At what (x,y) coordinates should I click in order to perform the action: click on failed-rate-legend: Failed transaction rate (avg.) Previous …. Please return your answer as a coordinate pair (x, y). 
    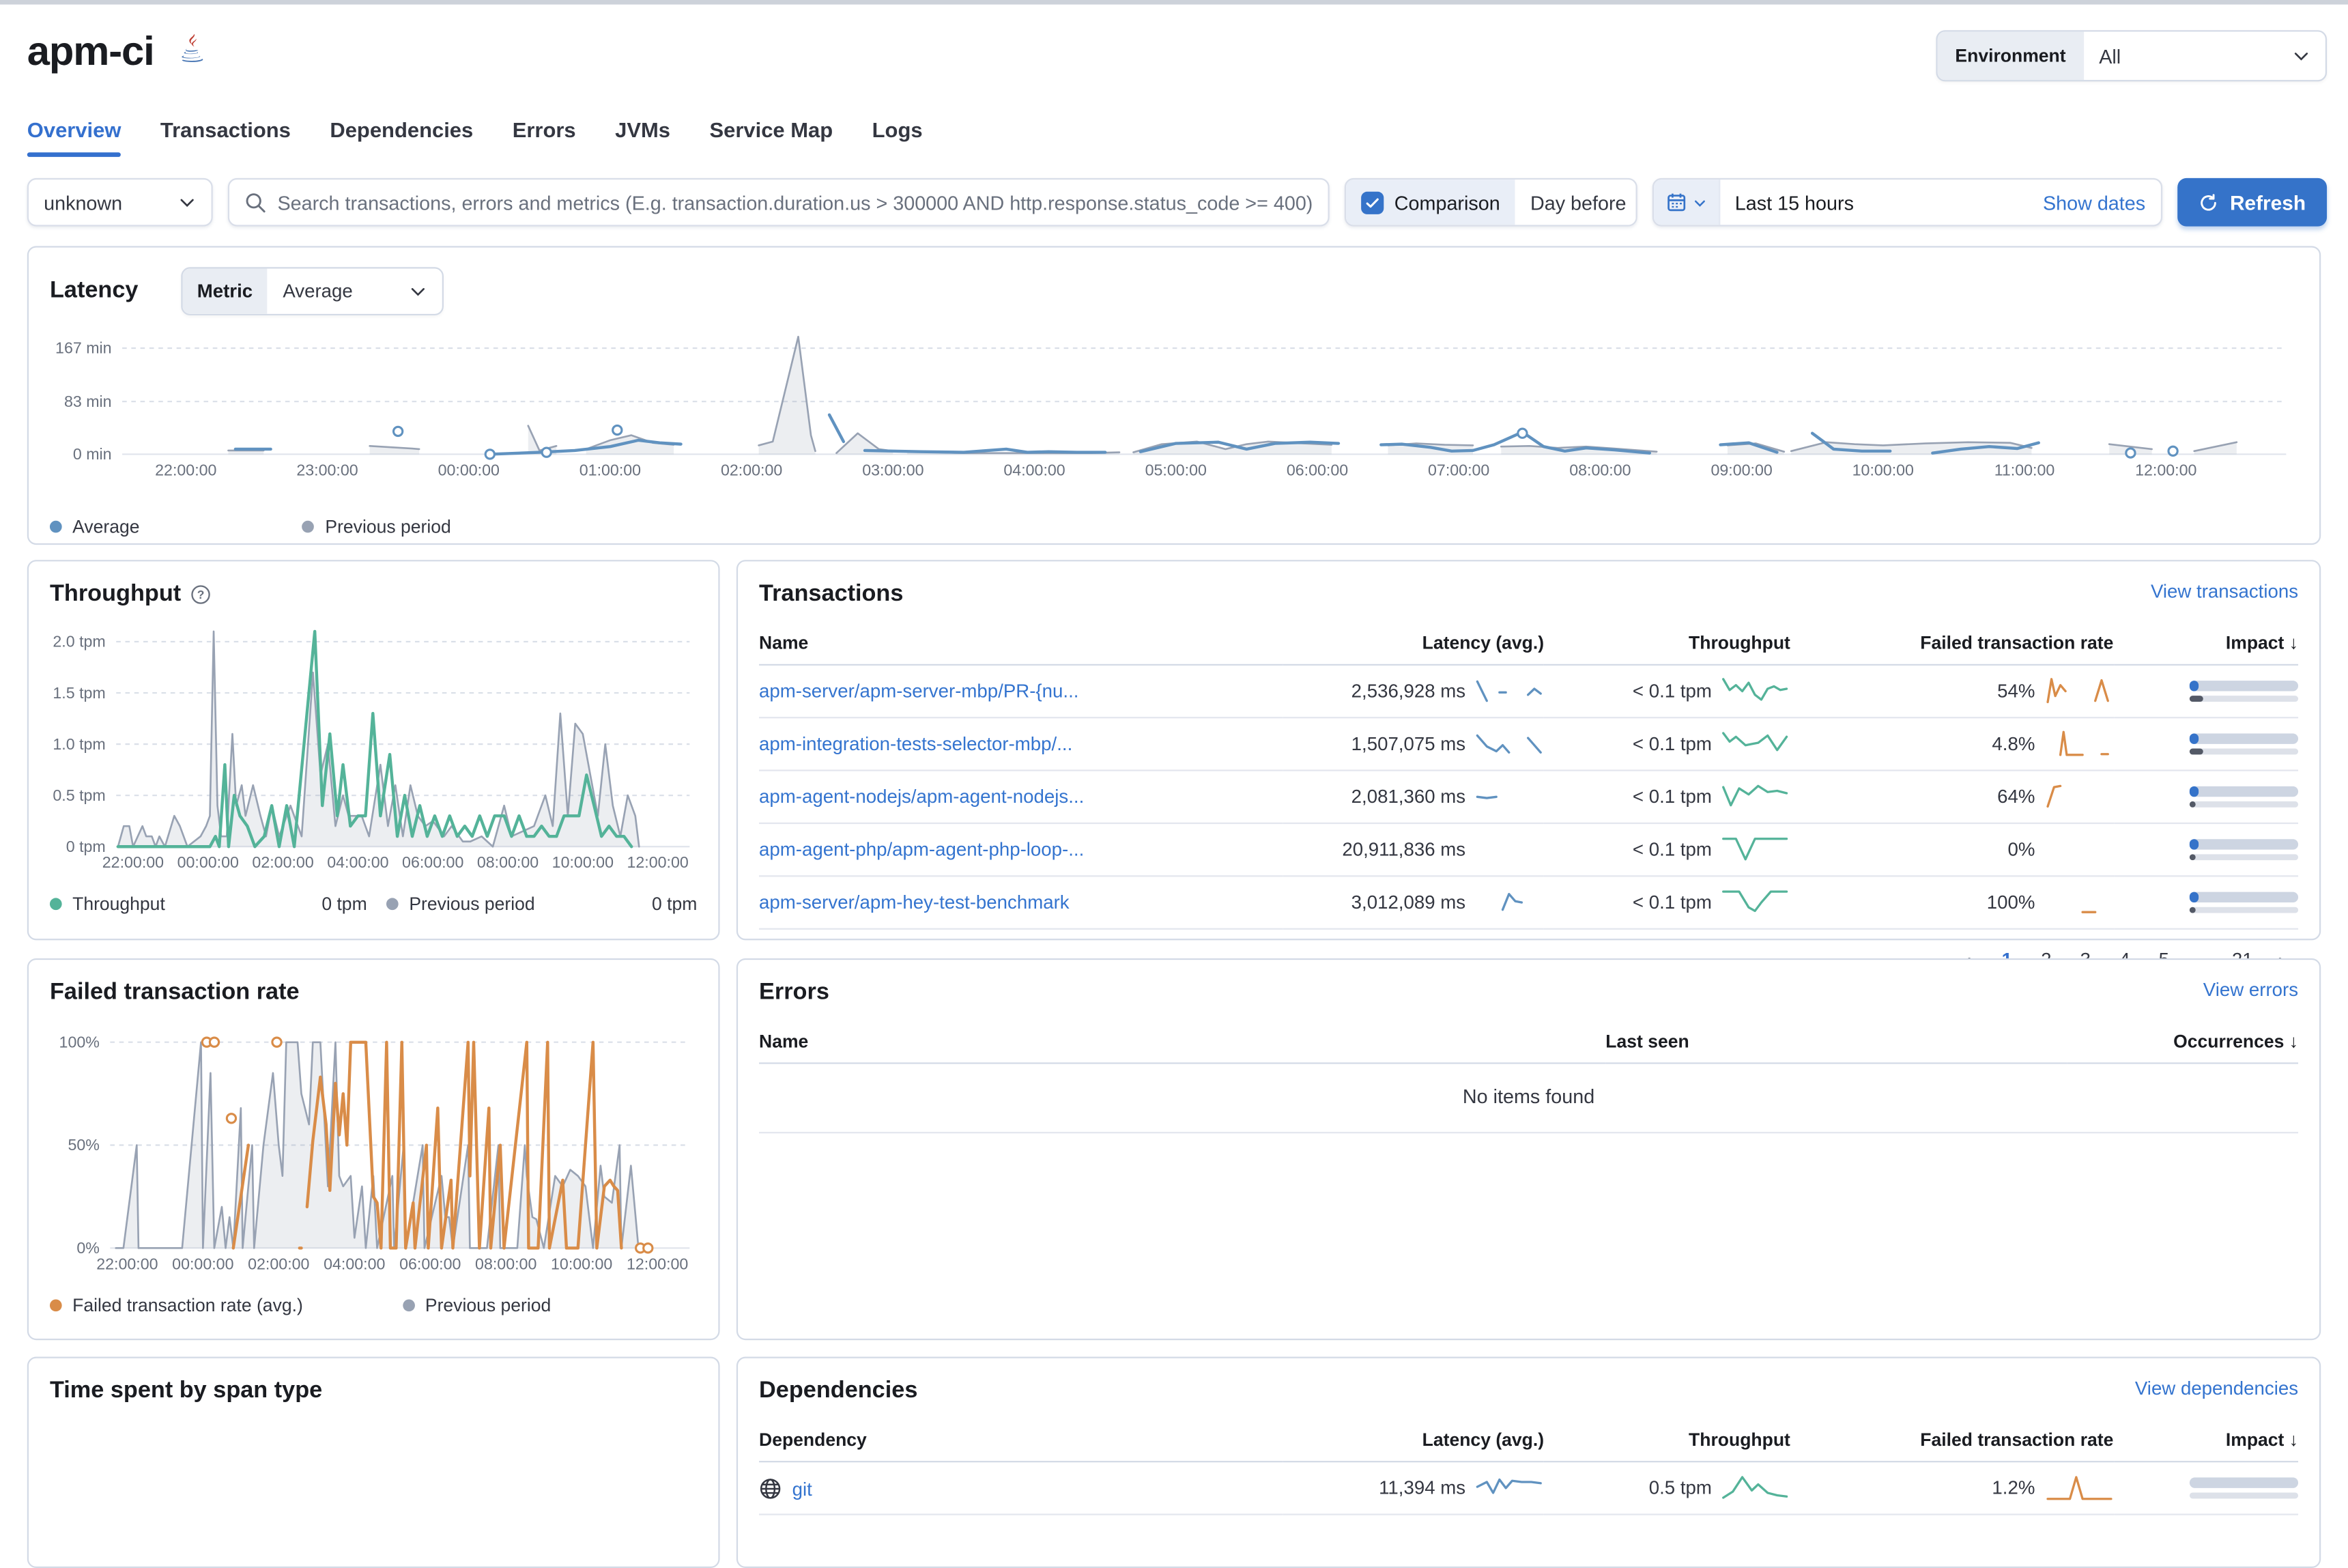
    Looking at the image, I should click on (373, 1305).